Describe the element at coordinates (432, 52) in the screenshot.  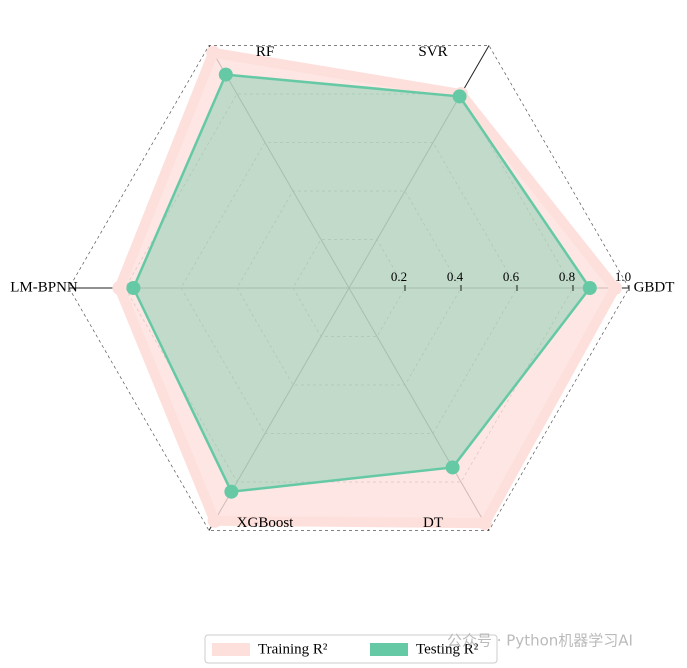
I see `category-label: SVR` at that location.